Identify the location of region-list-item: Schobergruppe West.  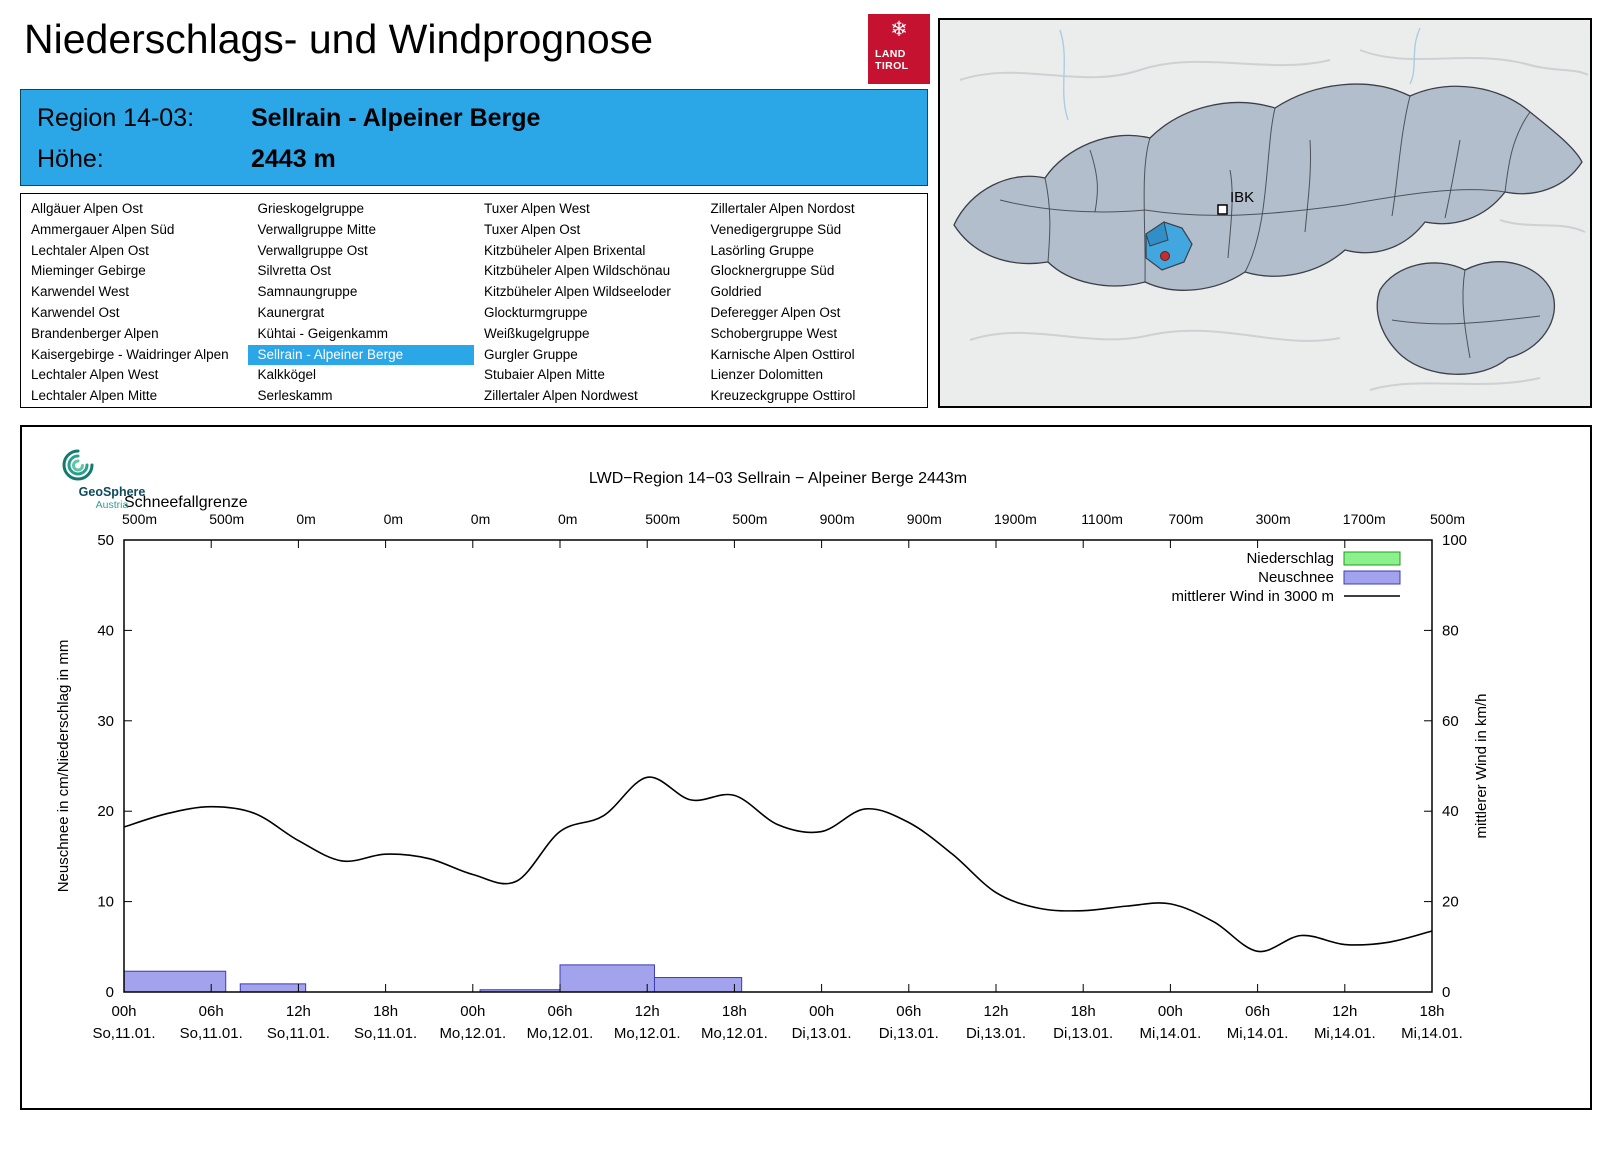
(774, 333).